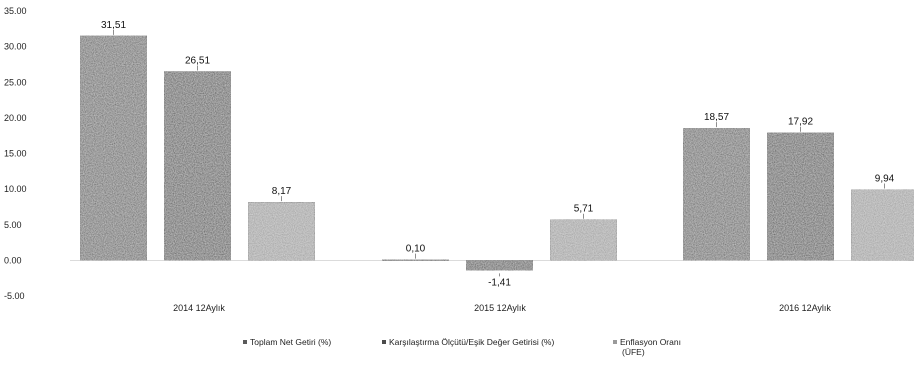 The height and width of the screenshot is (367, 914). Describe the element at coordinates (651, 347) in the screenshot. I see `legend-label-series-3: Enflasyon Oranı (ÜFE)` at that location.